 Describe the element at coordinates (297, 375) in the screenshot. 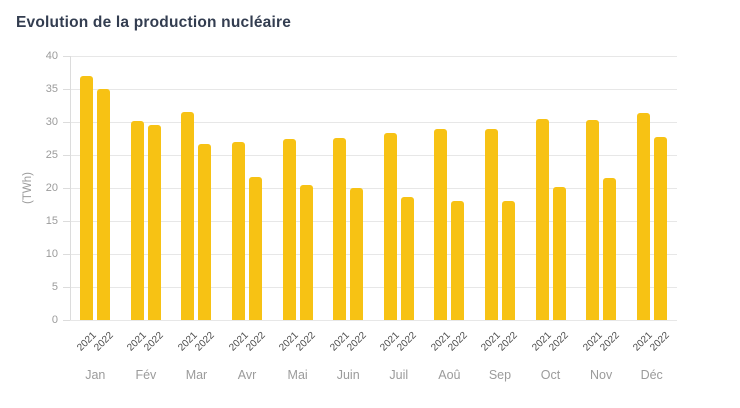

I see `month-label-Mai: Mai` at that location.